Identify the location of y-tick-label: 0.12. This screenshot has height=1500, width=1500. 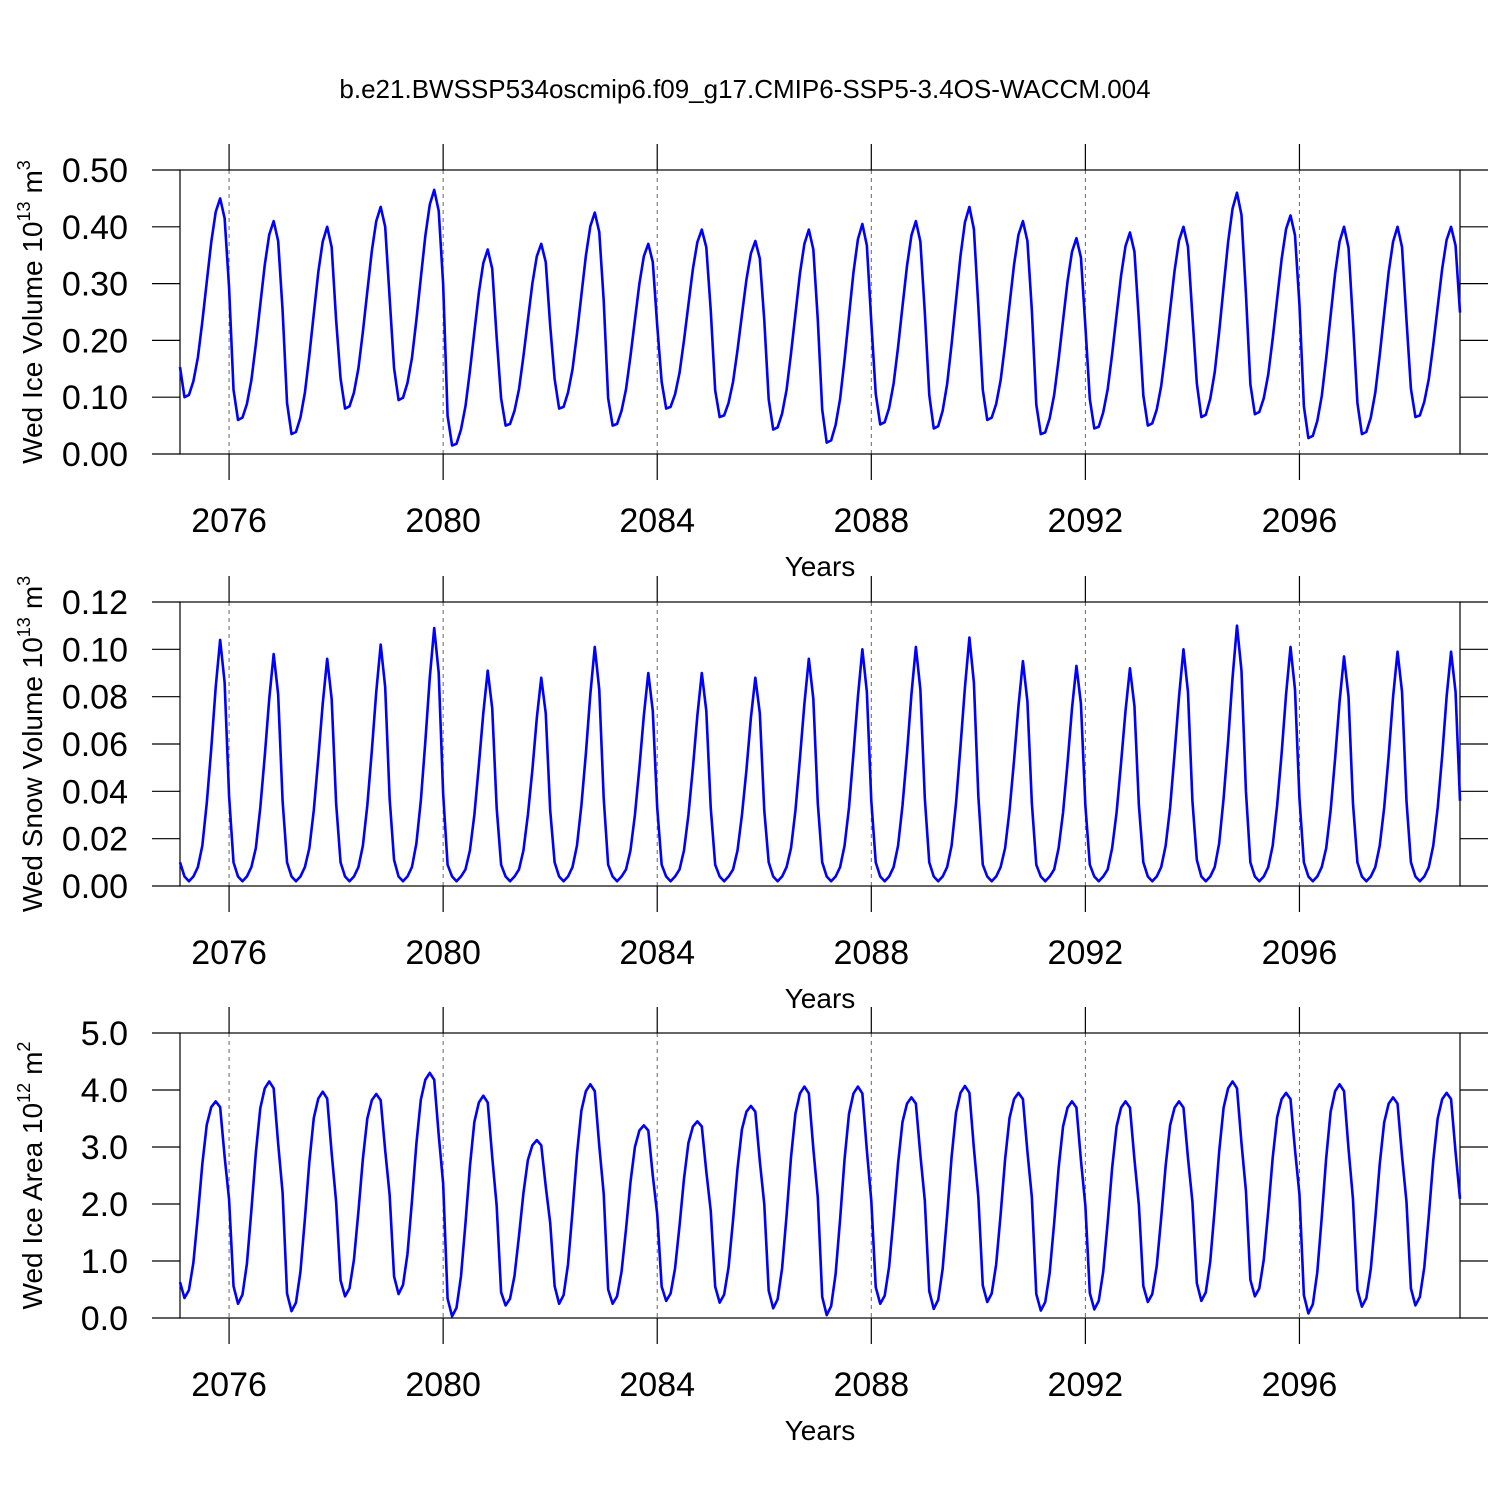
(95, 603).